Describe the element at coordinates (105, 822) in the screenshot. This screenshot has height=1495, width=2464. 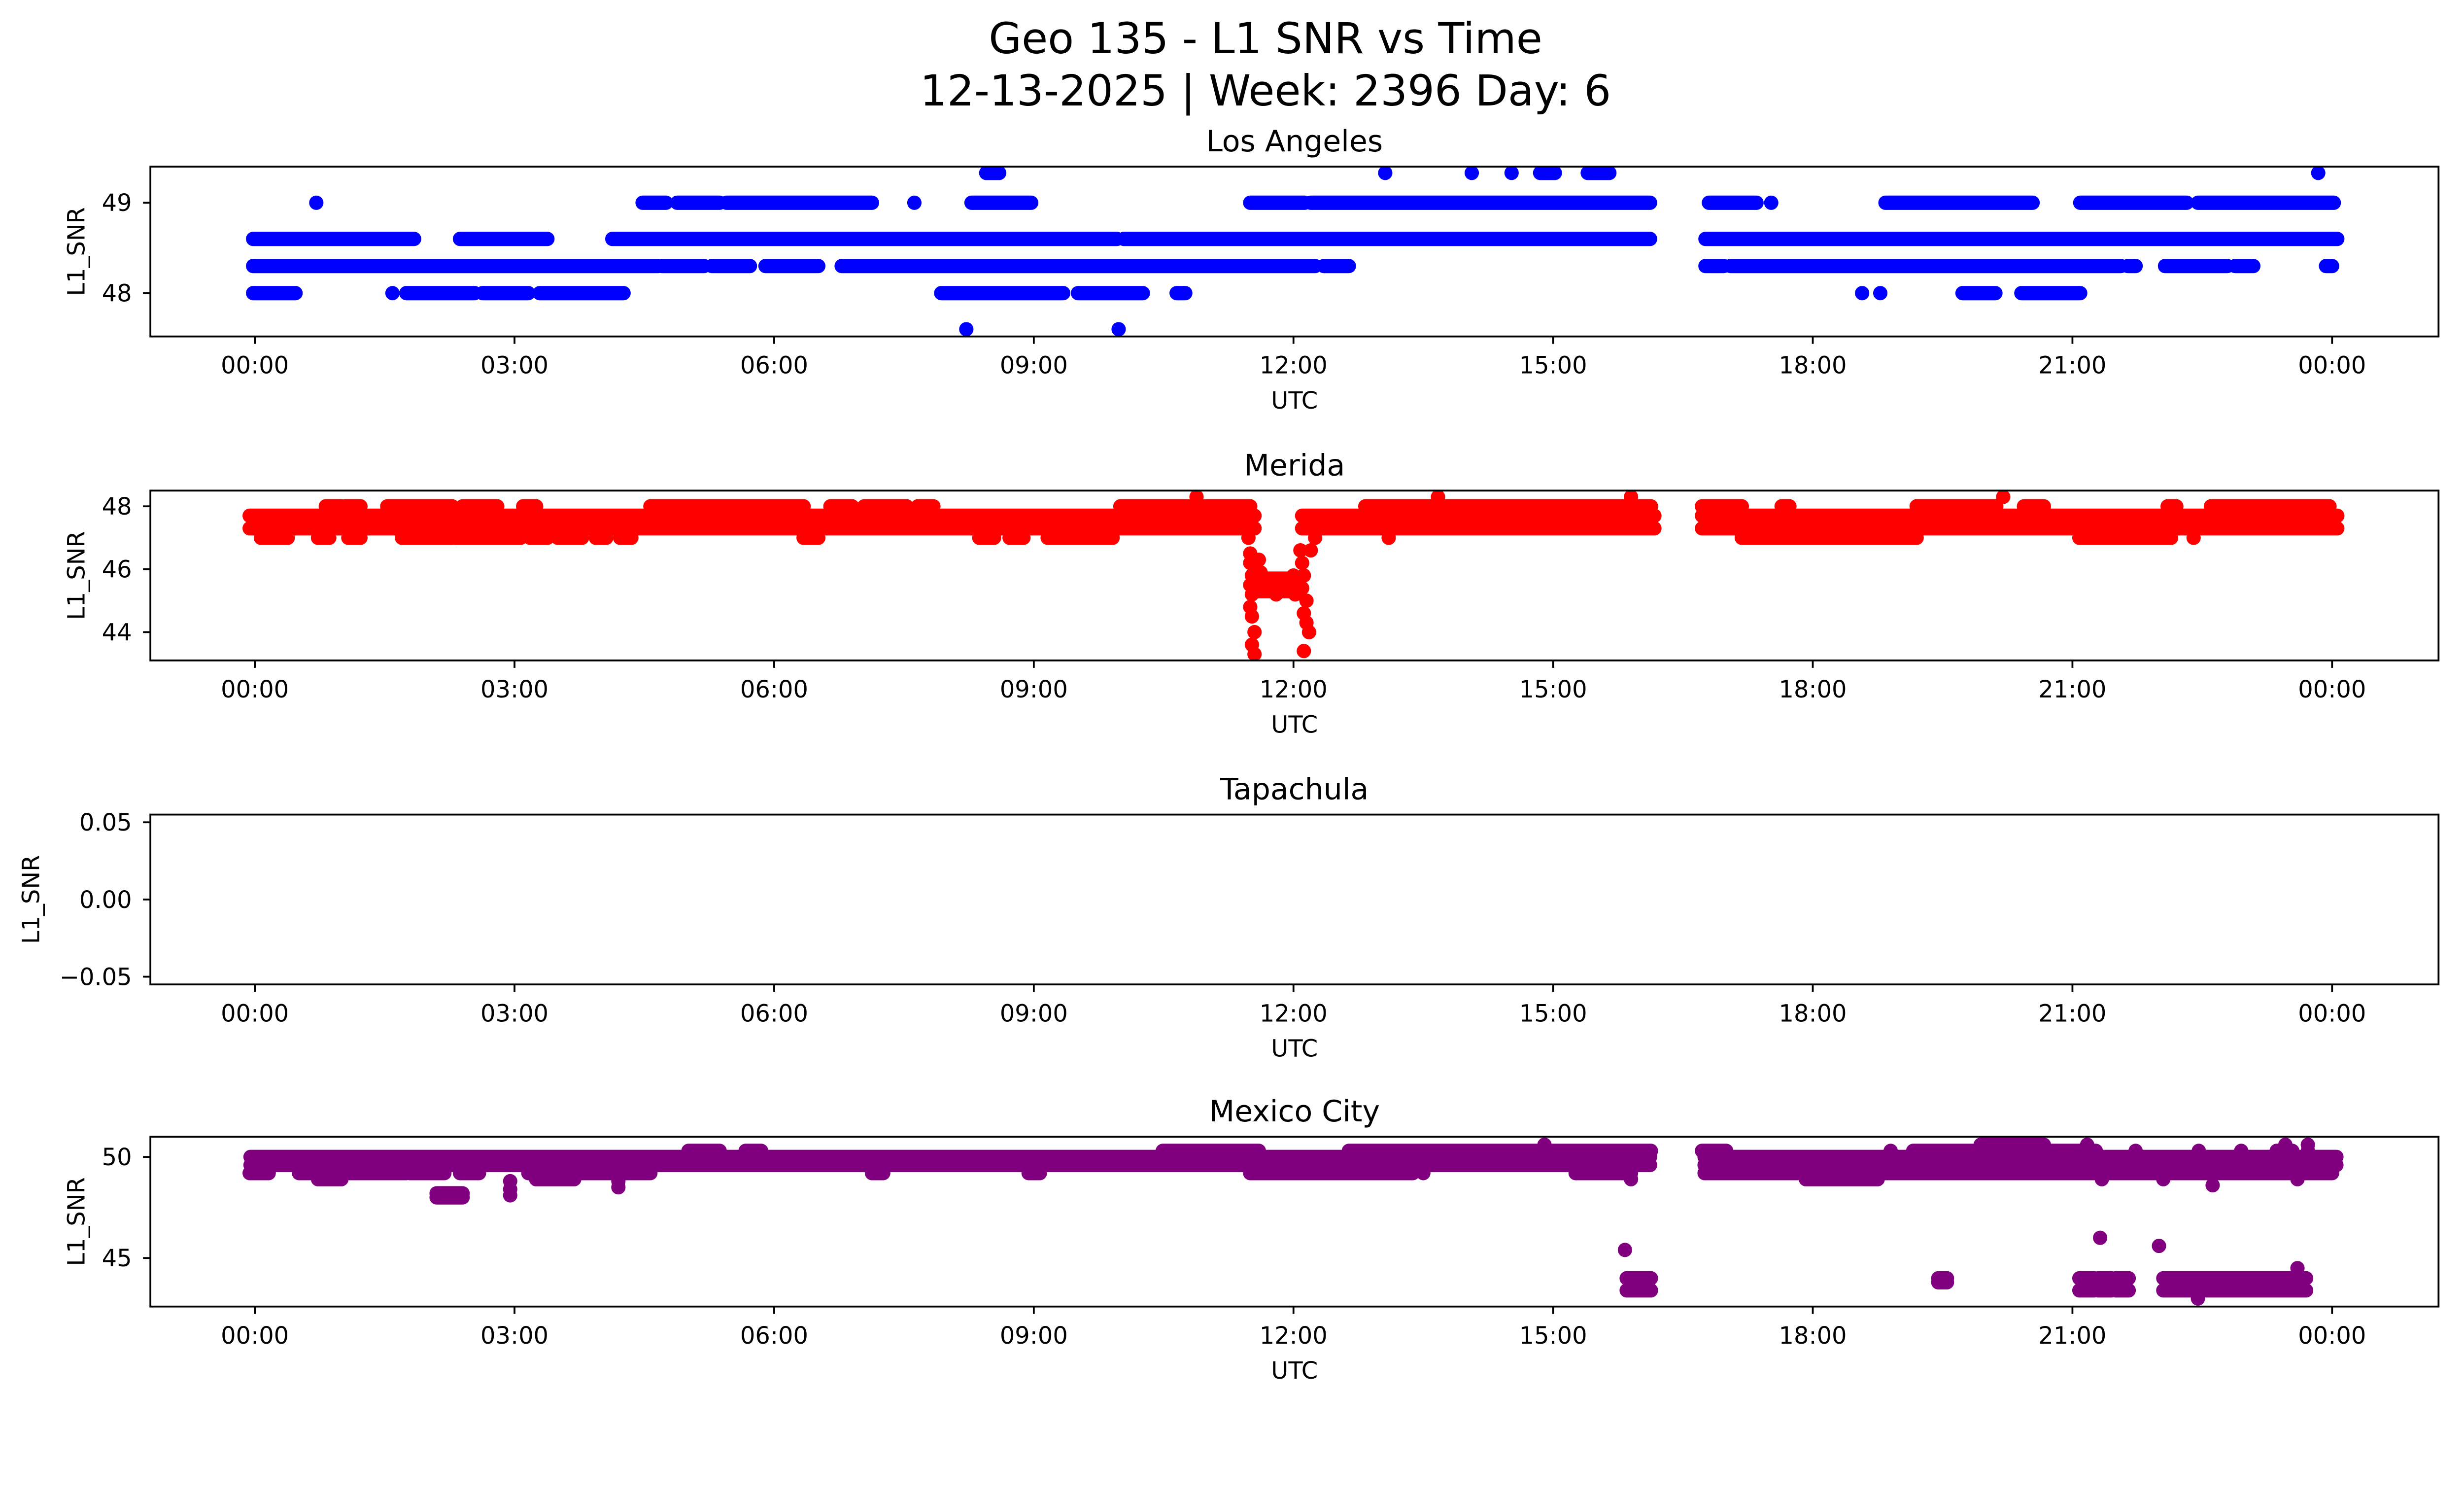
I see `y-tick-label: 0.05` at that location.